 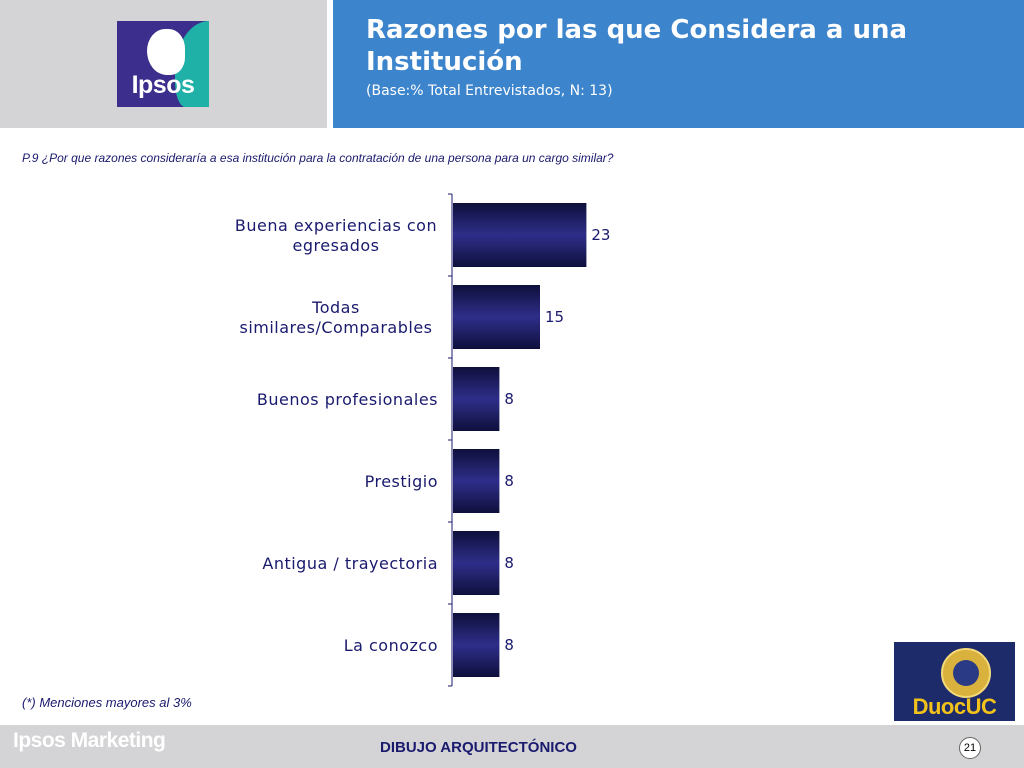 What do you see at coordinates (401, 481) in the screenshot?
I see `category-label: Prestigio` at bounding box center [401, 481].